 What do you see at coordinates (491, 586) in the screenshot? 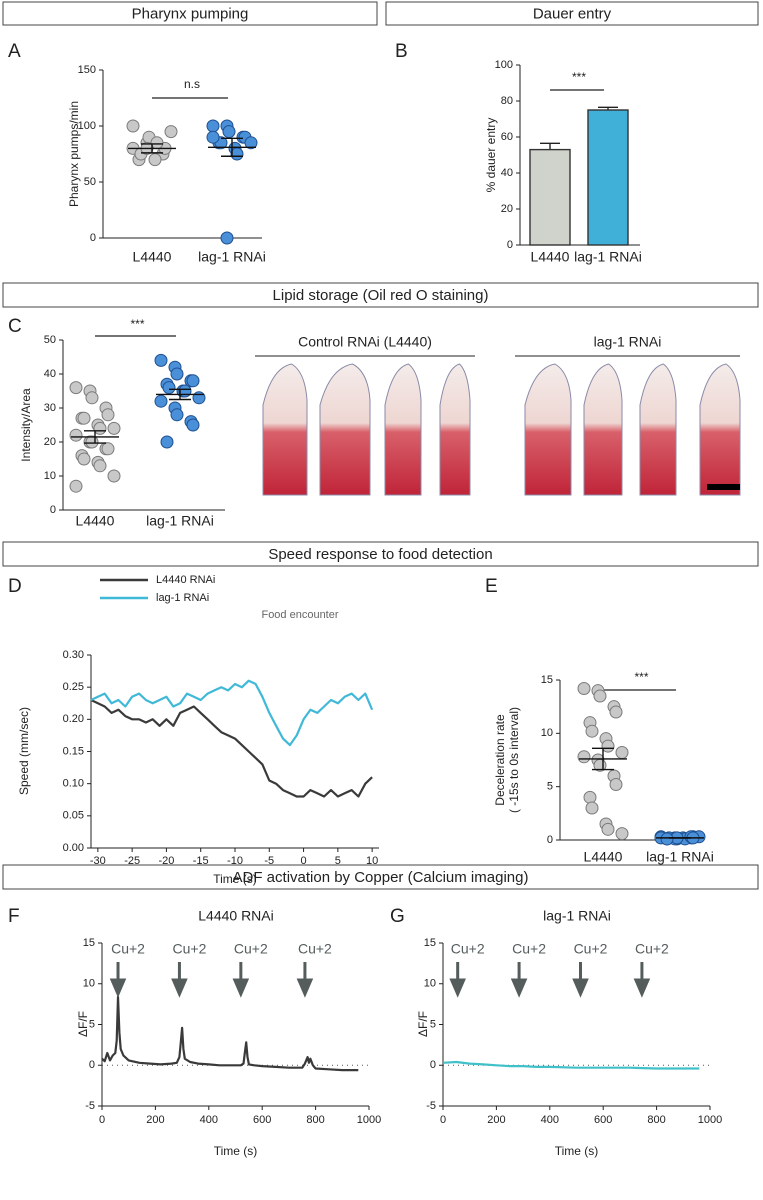
I see `panel-letter: E` at bounding box center [491, 586].